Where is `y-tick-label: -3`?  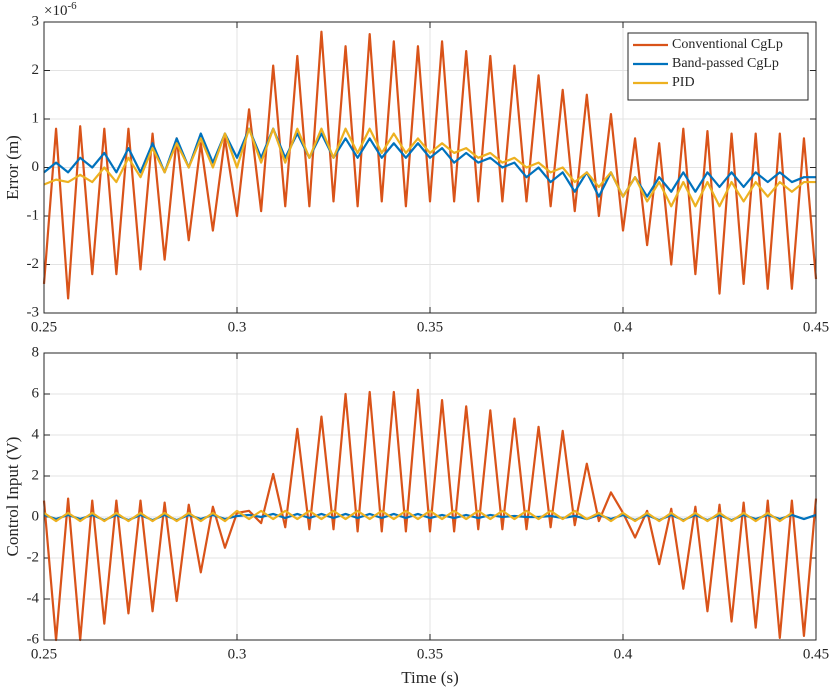 y-tick-label: -3 is located at coordinates (33, 312).